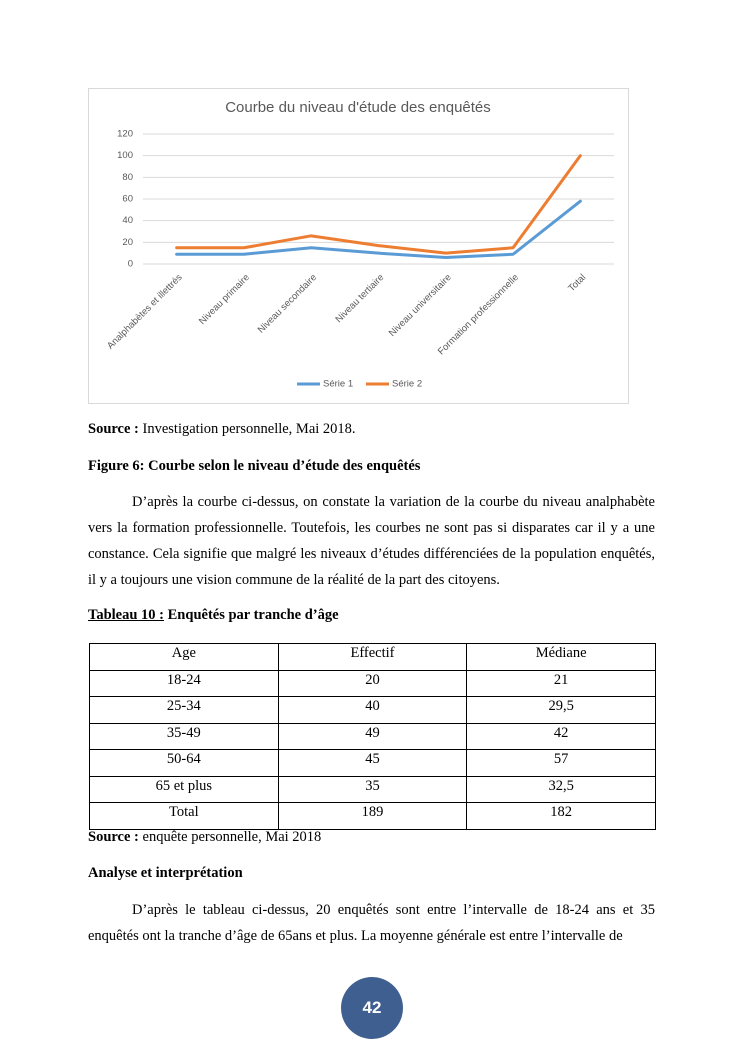  I want to click on table-cell: 189, so click(372, 816).